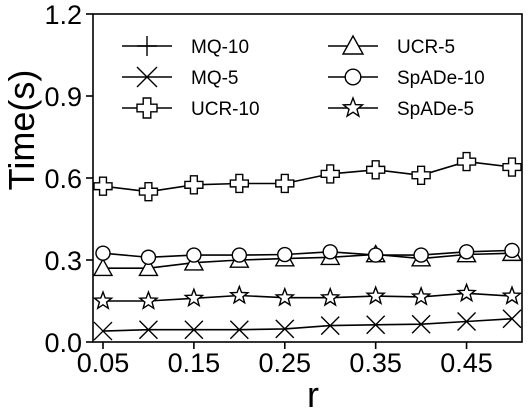 The image size is (532, 412). Describe the element at coordinates (441, 78) in the screenshot. I see `legend-label-spade-10: SpADe-10` at that location.